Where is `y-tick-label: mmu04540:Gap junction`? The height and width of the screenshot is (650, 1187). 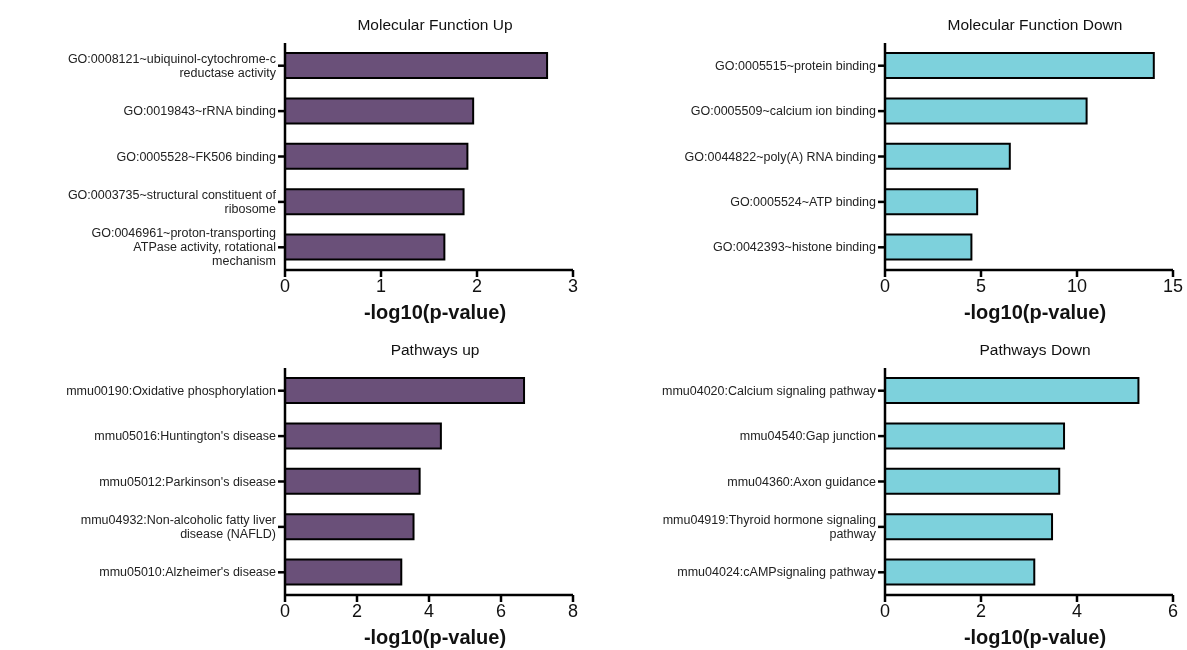
y-tick-label: mmu04540:Gap junction is located at coordinates (808, 436).